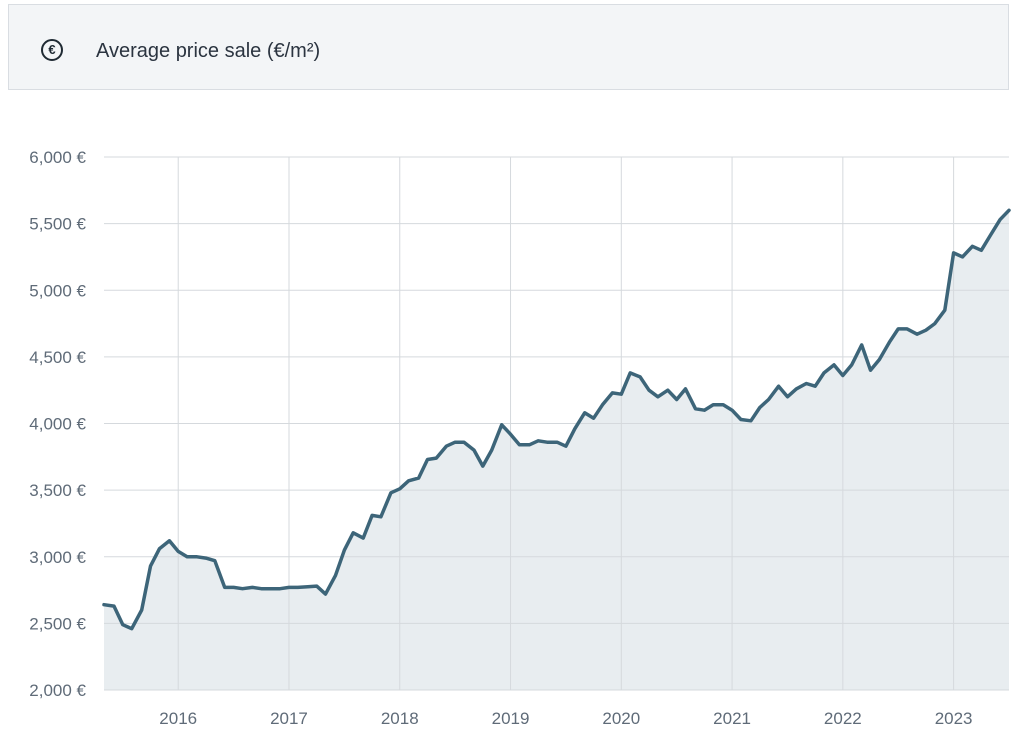  I want to click on x-tick-label: 2023, so click(954, 718).